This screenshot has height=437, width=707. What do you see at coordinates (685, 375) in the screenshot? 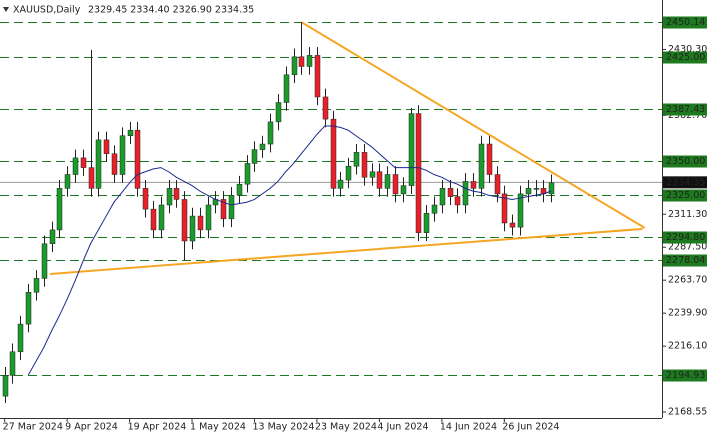
I see `level-label: 2194.93` at bounding box center [685, 375].